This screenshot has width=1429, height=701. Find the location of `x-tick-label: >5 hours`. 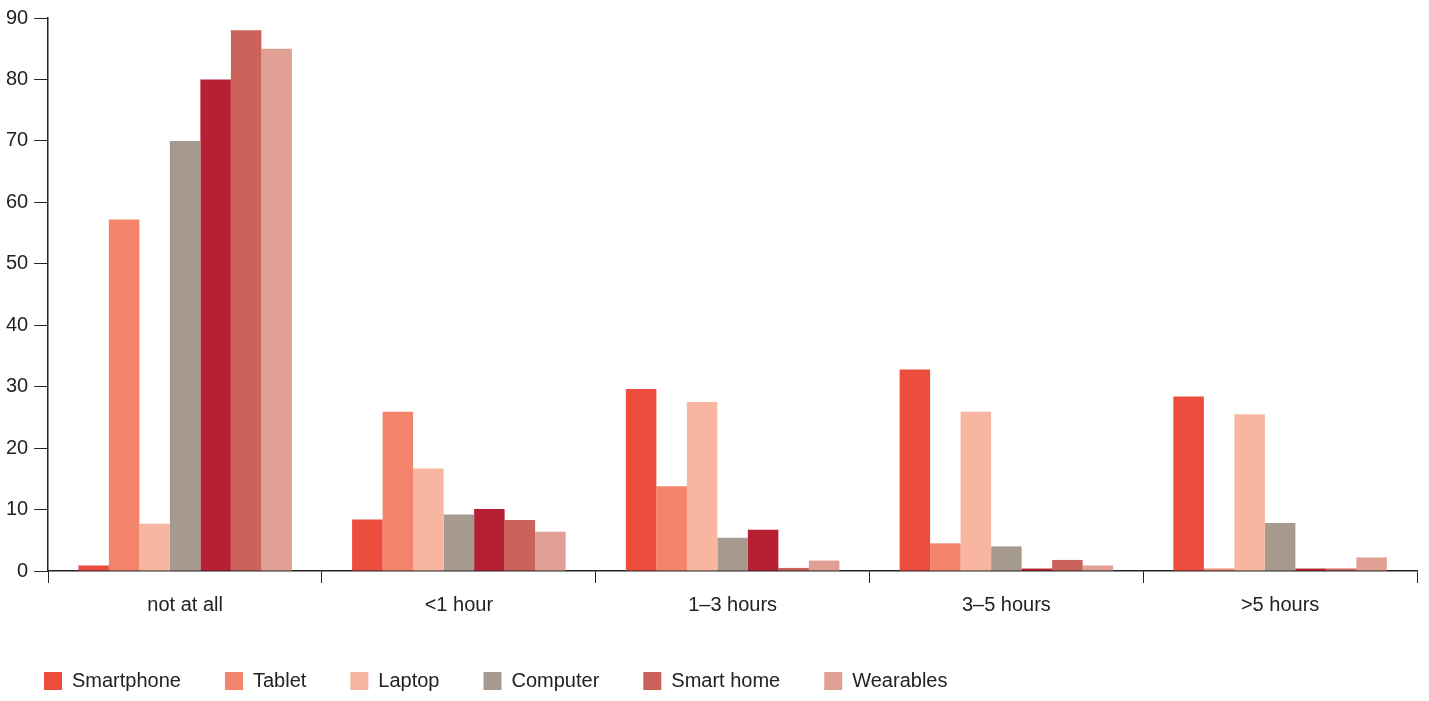

x-tick-label: >5 hours is located at coordinates (1280, 603).